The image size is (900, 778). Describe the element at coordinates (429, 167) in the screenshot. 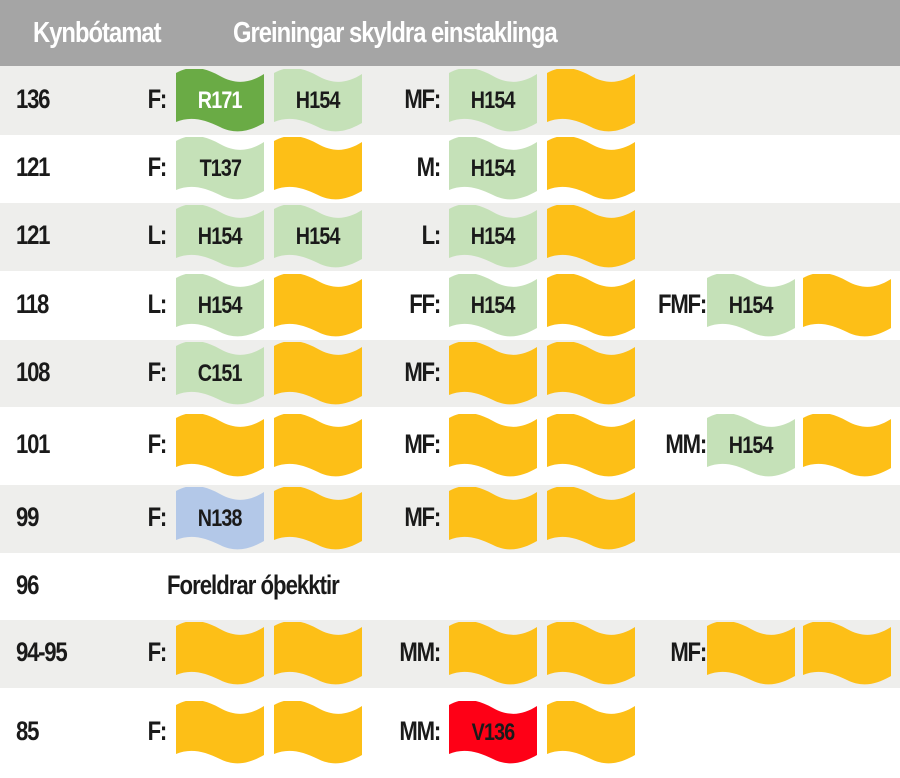

I see `relative-label: M:` at that location.